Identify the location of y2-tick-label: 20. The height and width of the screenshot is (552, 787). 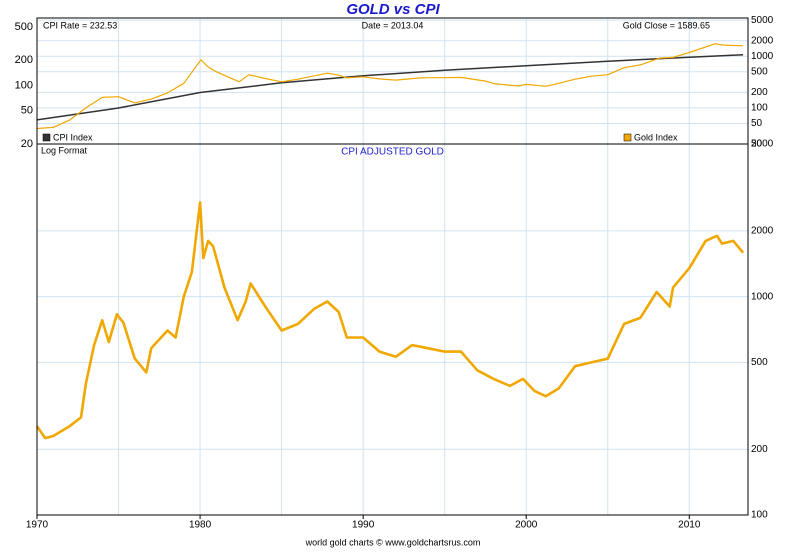
(757, 144).